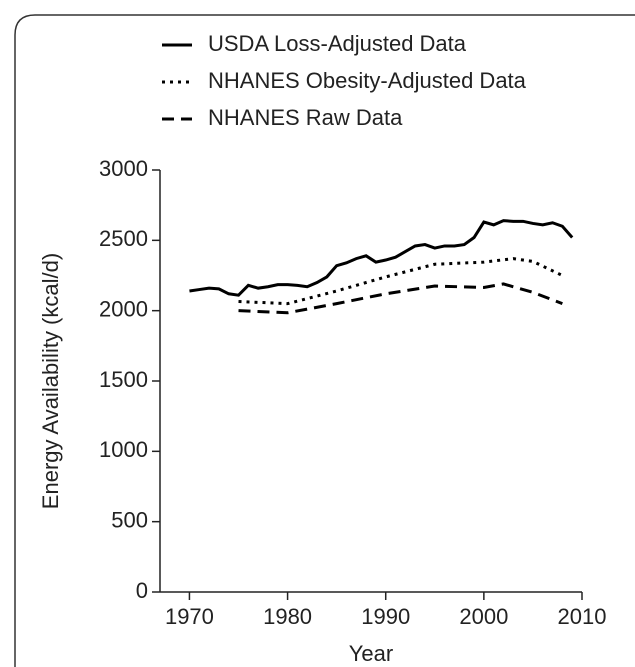 This screenshot has height=667, width=635. I want to click on y-tick-label: 3000, so click(123, 168).